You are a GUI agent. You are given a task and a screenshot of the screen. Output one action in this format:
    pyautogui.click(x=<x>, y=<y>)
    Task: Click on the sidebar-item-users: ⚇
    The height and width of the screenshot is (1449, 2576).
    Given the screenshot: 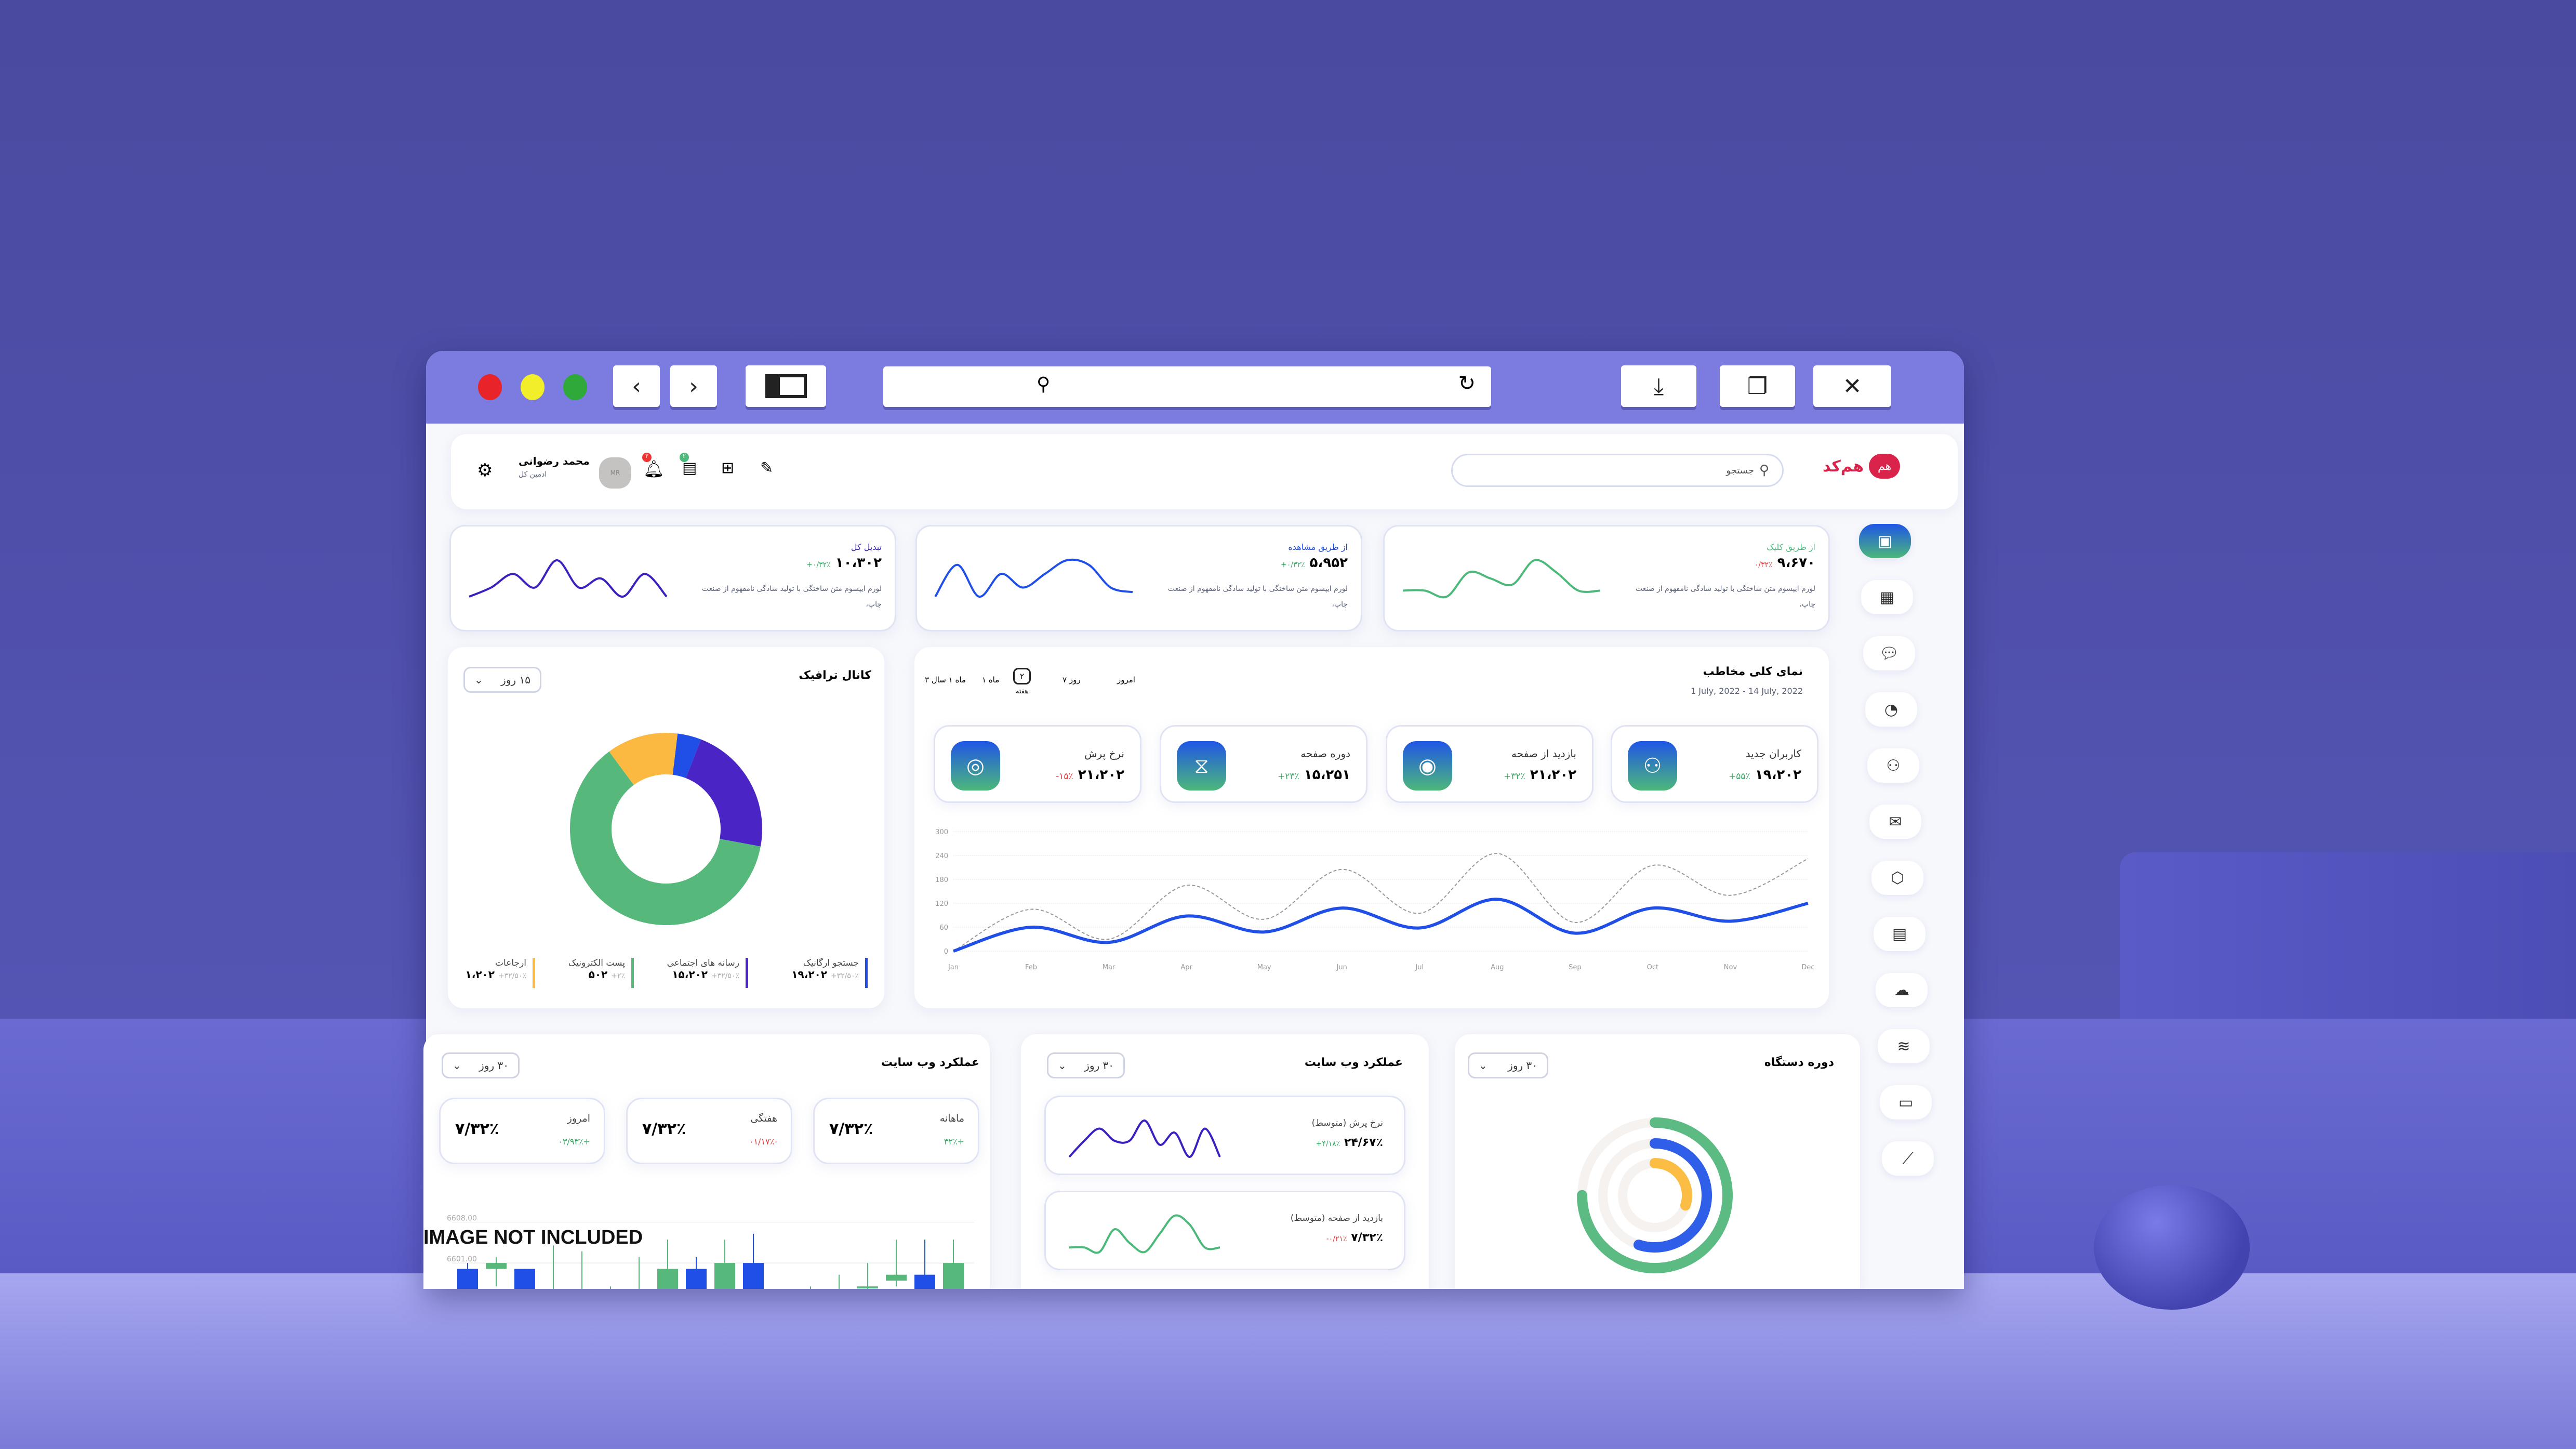 What is the action you would take?
    pyautogui.click(x=1893, y=766)
    